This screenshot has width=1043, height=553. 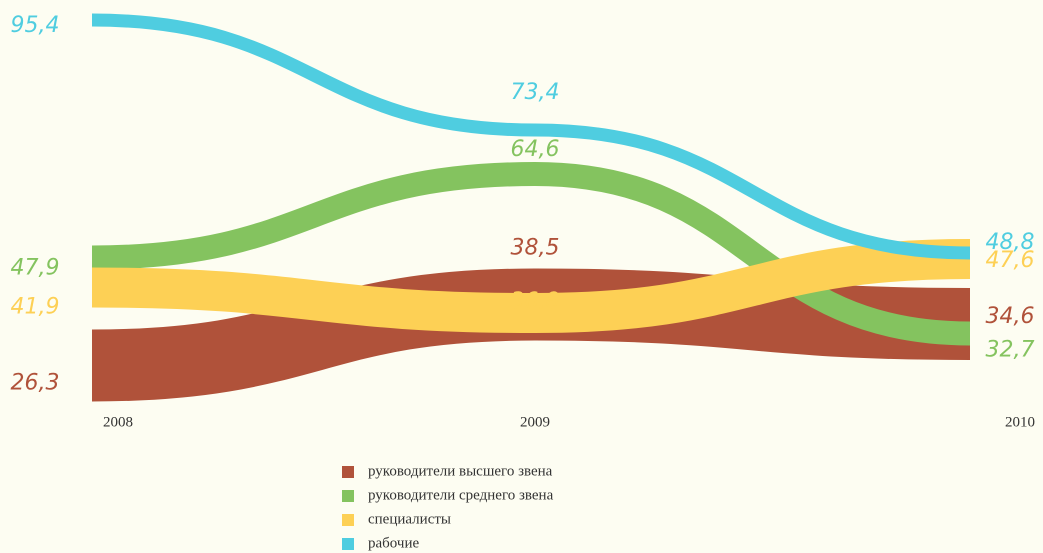 I want to click on value-label: 38,5, so click(x=535, y=248).